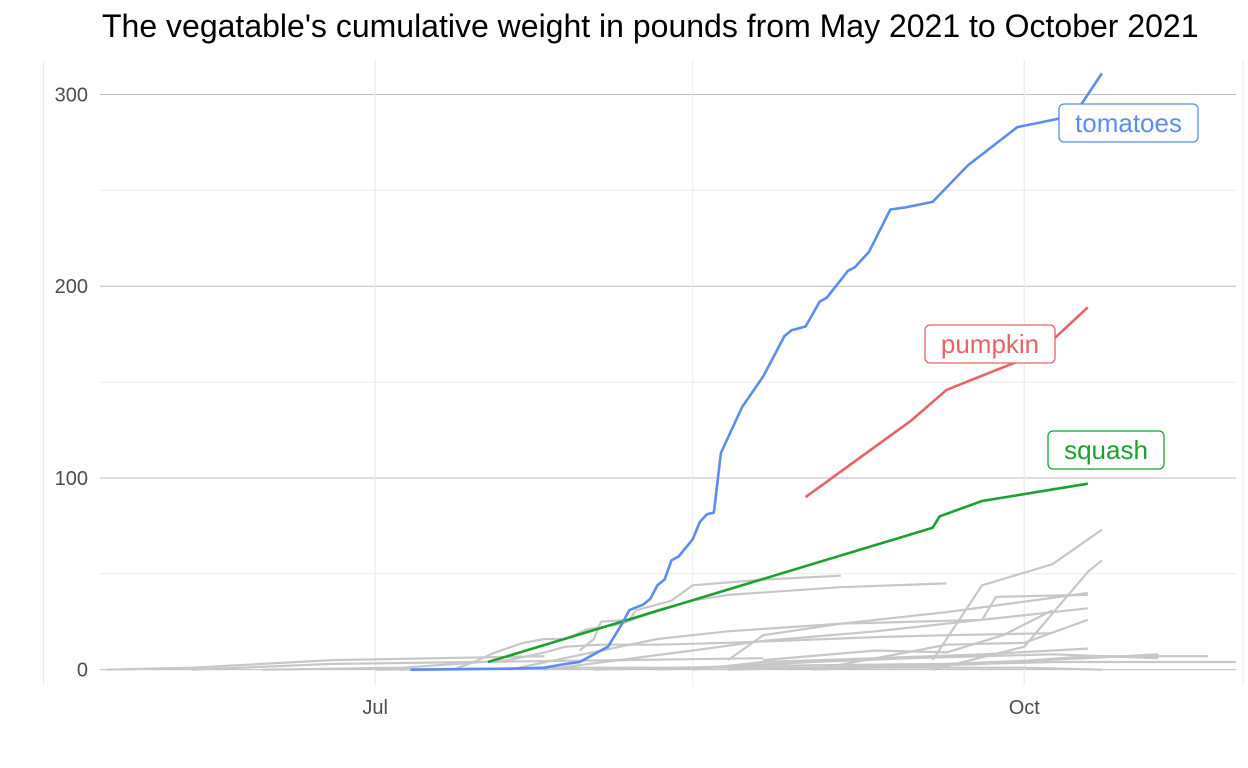 This screenshot has width=1248, height=768. Describe the element at coordinates (82, 671) in the screenshot. I see `y-tick-label: 0` at that location.